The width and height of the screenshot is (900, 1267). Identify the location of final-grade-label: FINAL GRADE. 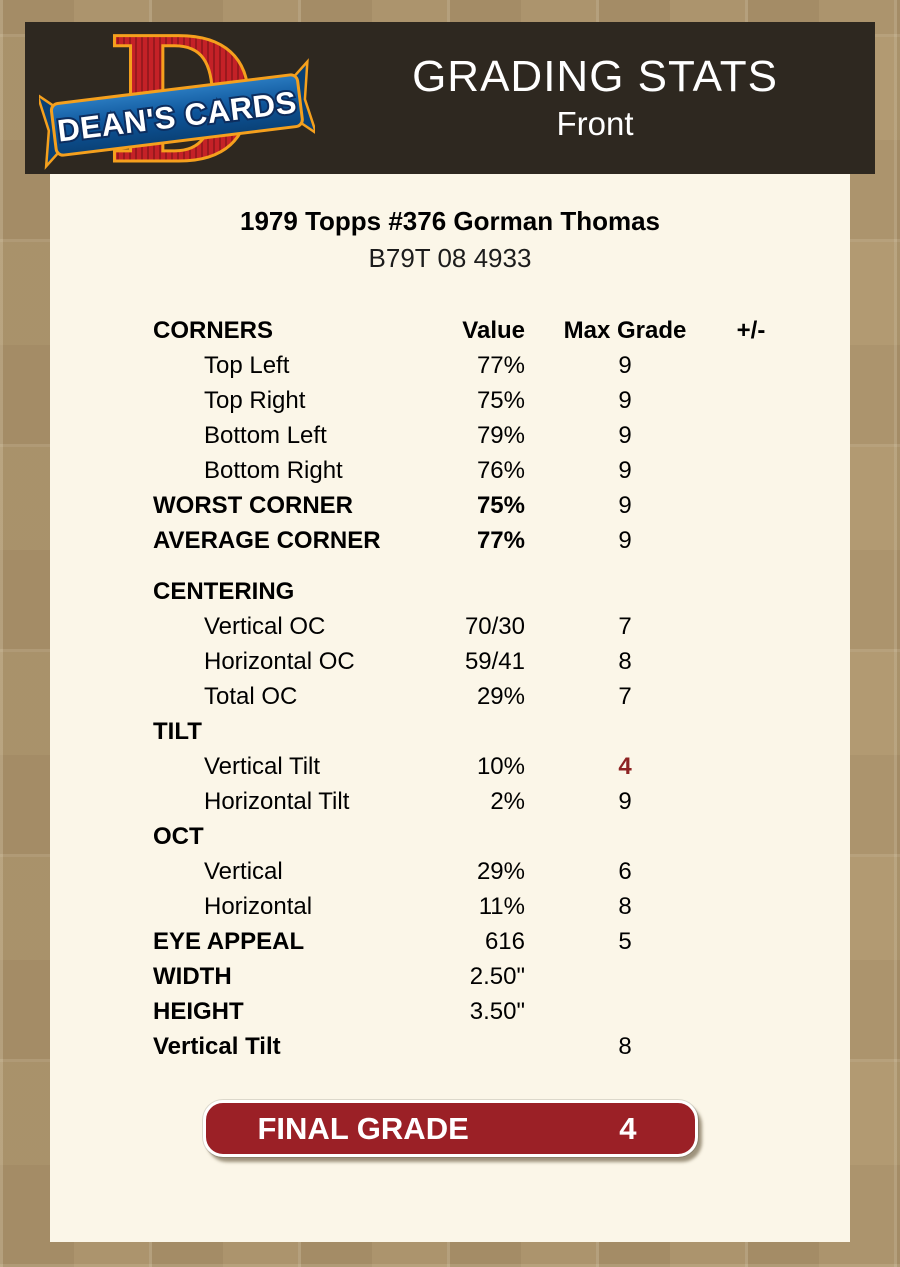
(363, 1128).